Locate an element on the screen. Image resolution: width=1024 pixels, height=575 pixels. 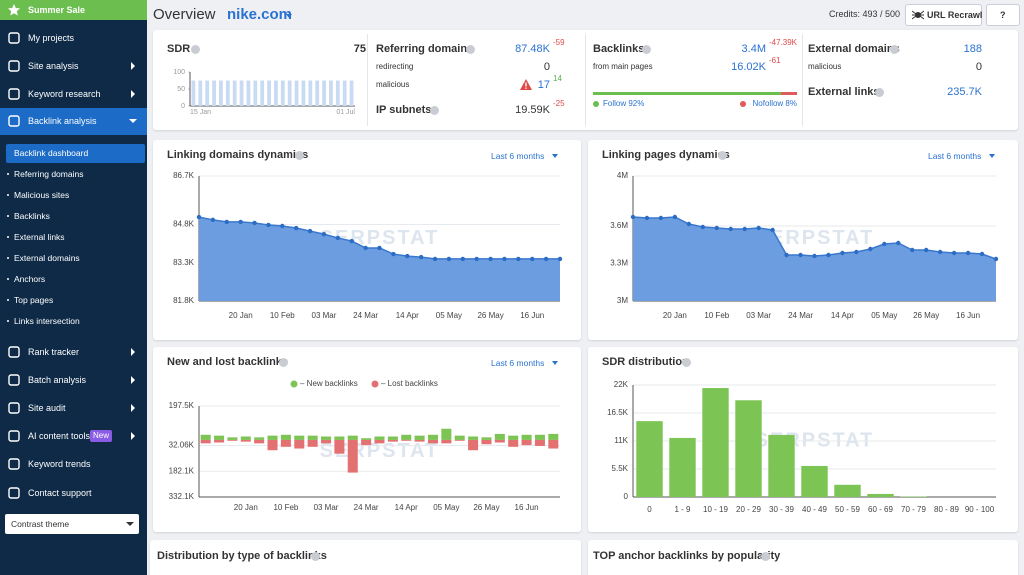
menu-item: Keyword trends is located at coordinates (59, 464).